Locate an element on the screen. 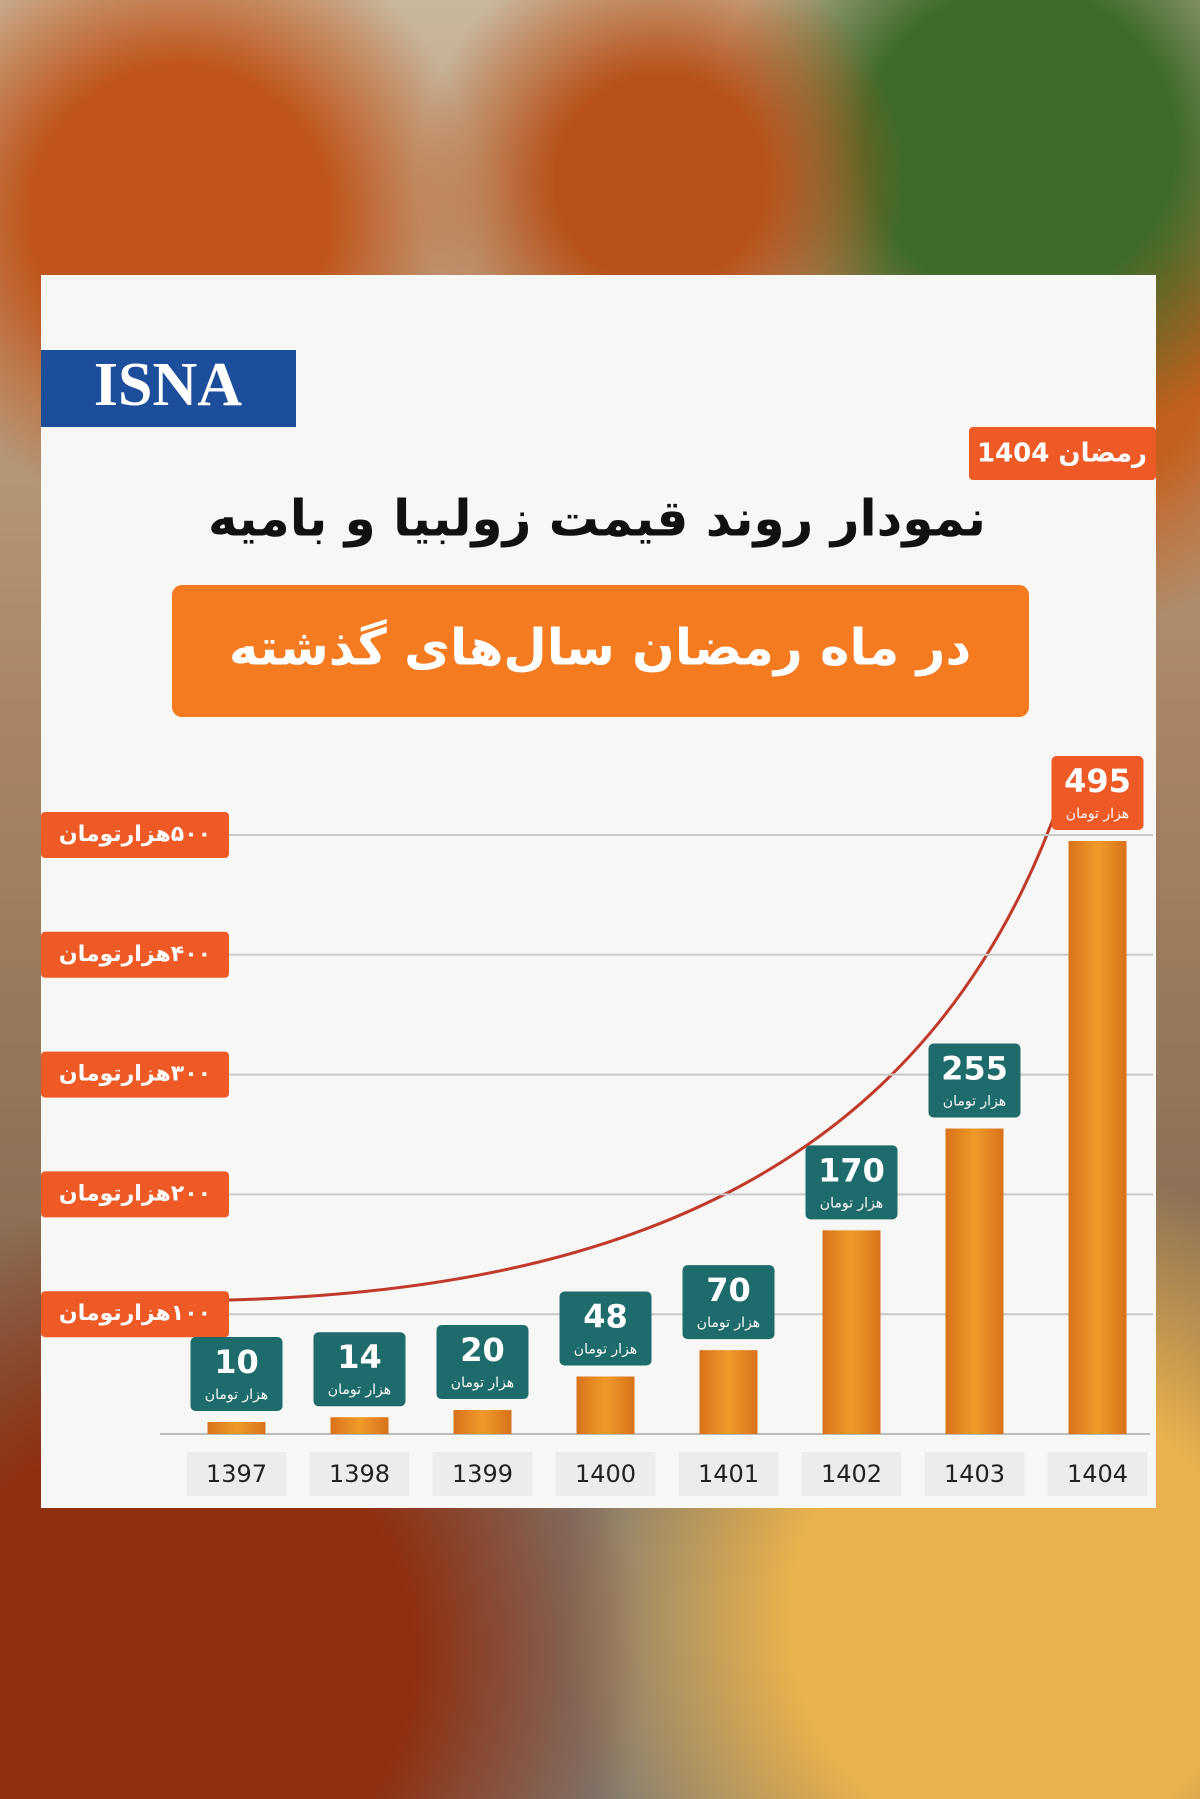 The image size is (1200, 1799). value-label: 70 is located at coordinates (728, 1290).